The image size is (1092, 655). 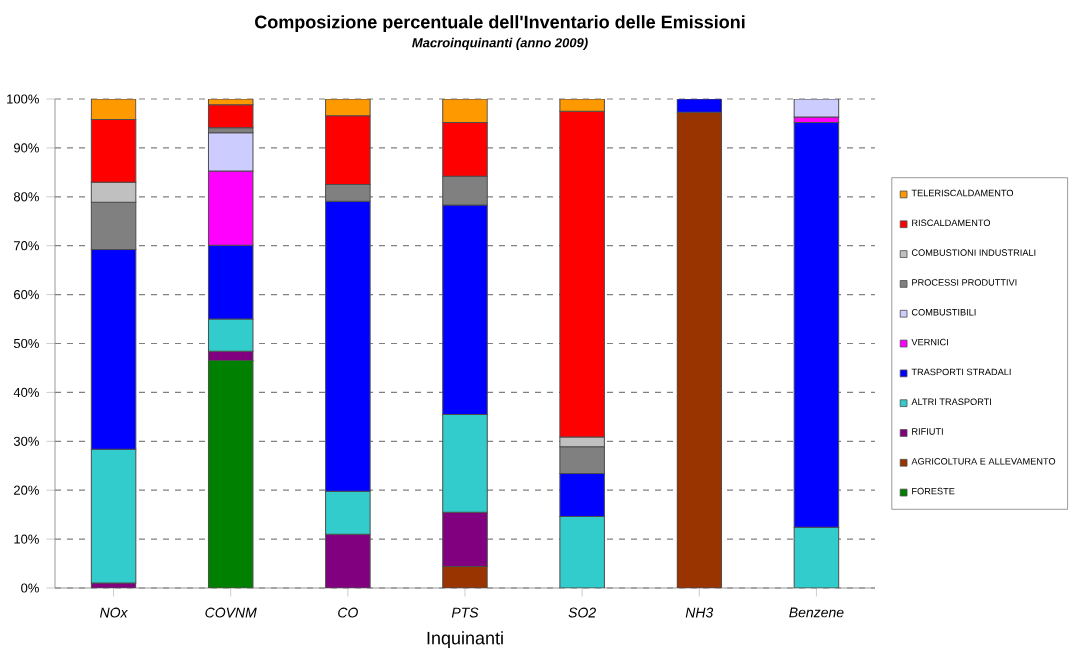 I want to click on chart-title: Composizione percentuale dell'Inventario delle Emissioni, so click(x=500, y=23).